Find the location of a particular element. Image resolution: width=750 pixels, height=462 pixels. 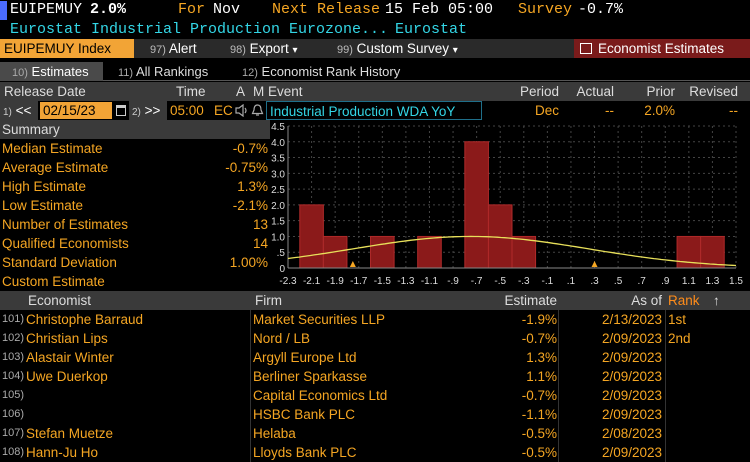

event-header: Event is located at coordinates (285, 91).